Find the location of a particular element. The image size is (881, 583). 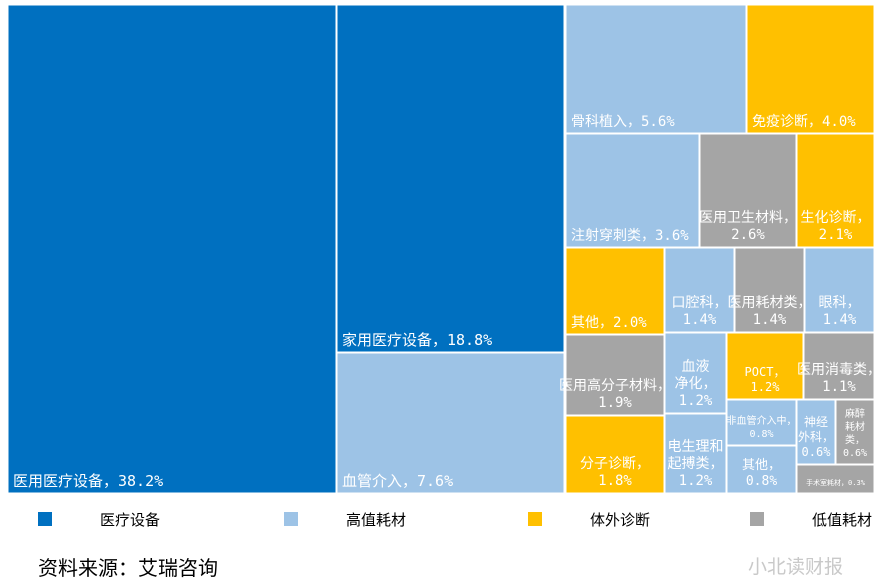

legend-label: 低值耗材 is located at coordinates (842, 520).